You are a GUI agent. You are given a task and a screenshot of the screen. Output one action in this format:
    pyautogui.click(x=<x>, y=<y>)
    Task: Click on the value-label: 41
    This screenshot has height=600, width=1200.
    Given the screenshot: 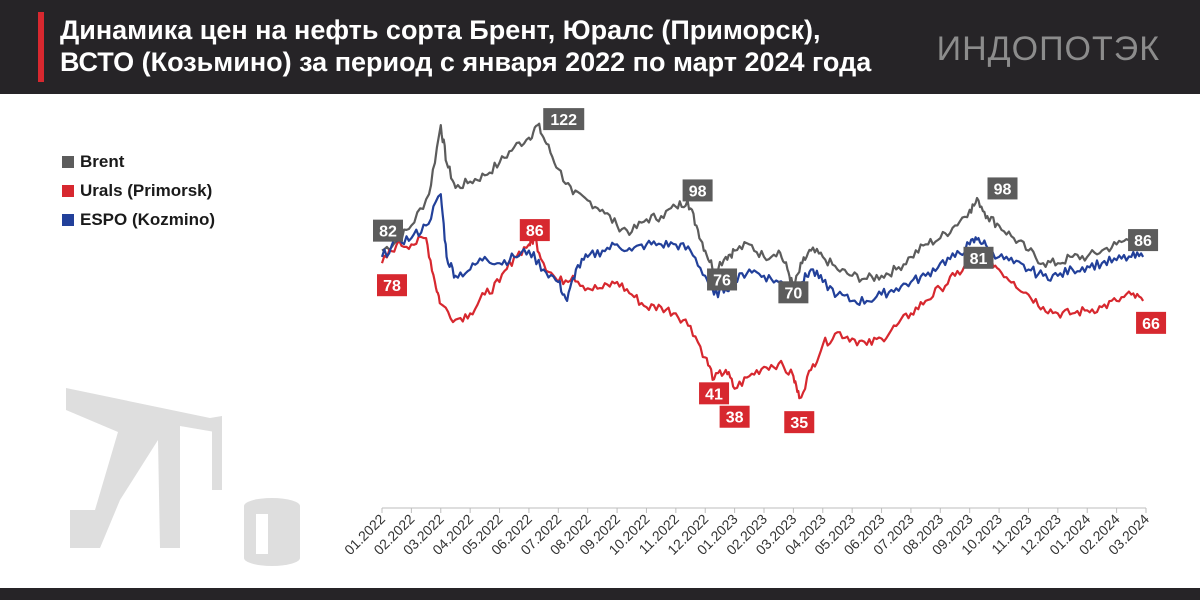 What is the action you would take?
    pyautogui.click(x=714, y=393)
    